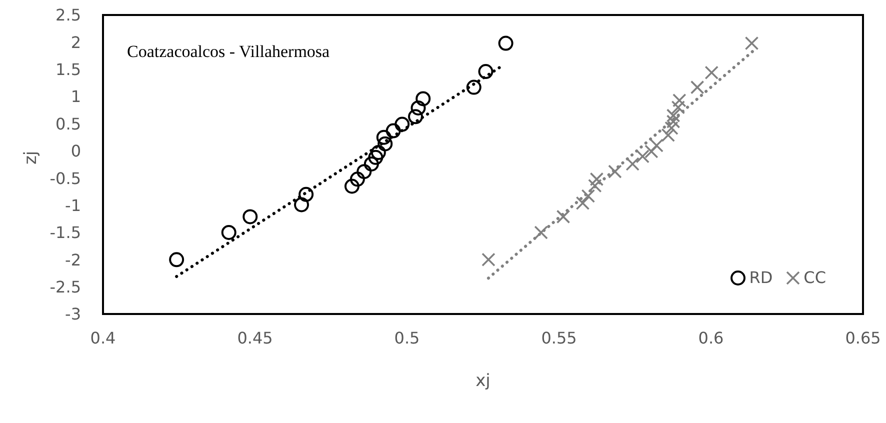 Image resolution: width=886 pixels, height=423 pixels. I want to click on x-tick-label: 0.4, so click(103, 338).